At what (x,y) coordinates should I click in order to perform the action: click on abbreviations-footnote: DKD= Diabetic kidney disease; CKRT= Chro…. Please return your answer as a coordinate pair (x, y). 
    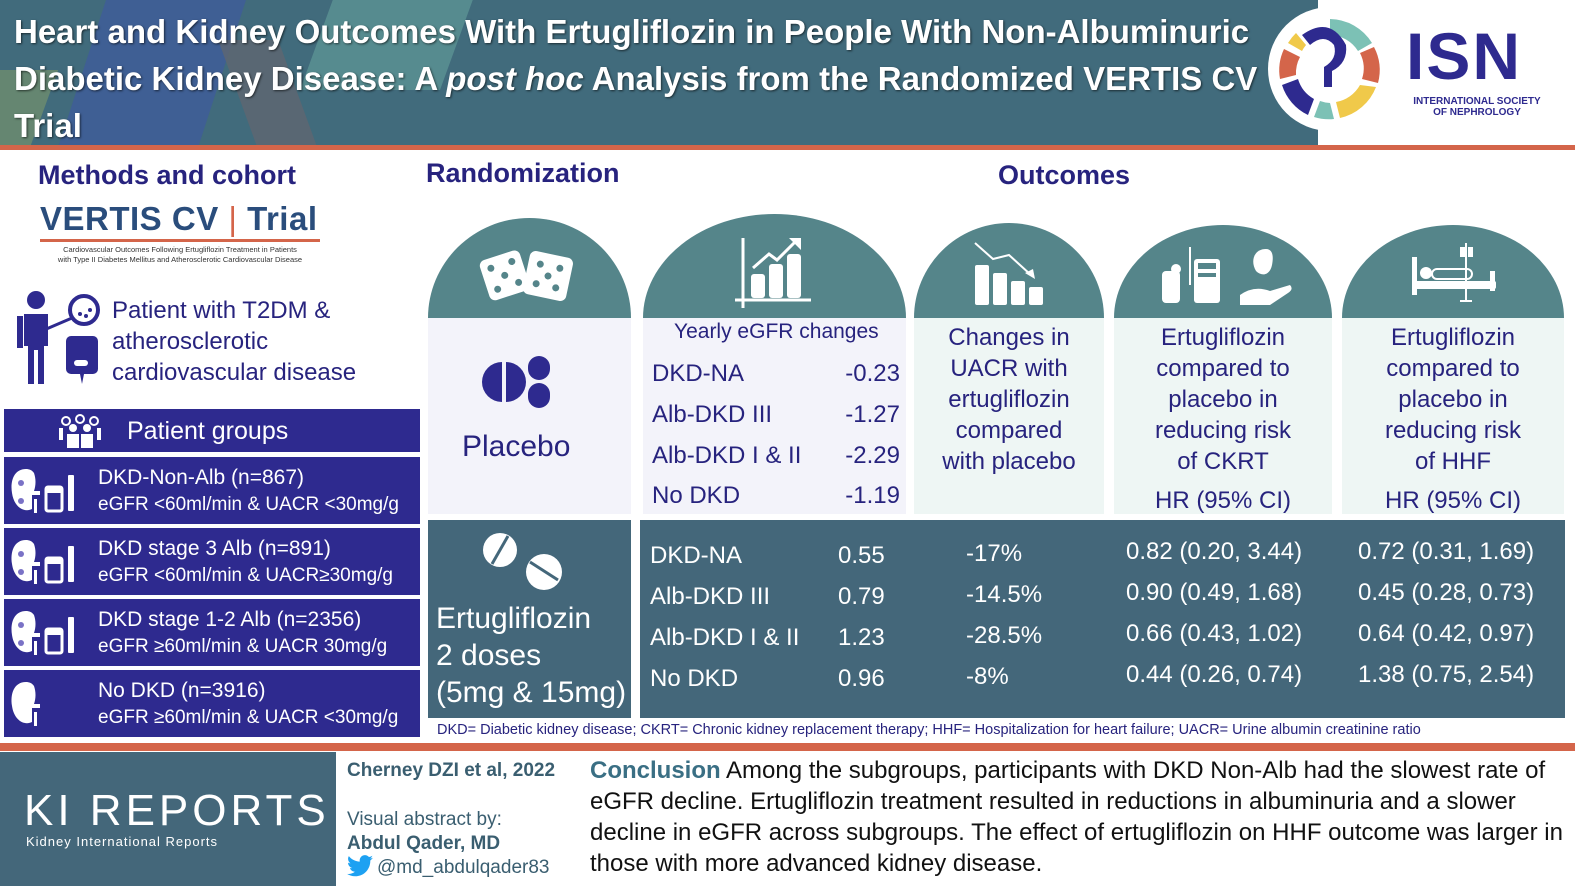
    Looking at the image, I should click on (929, 730).